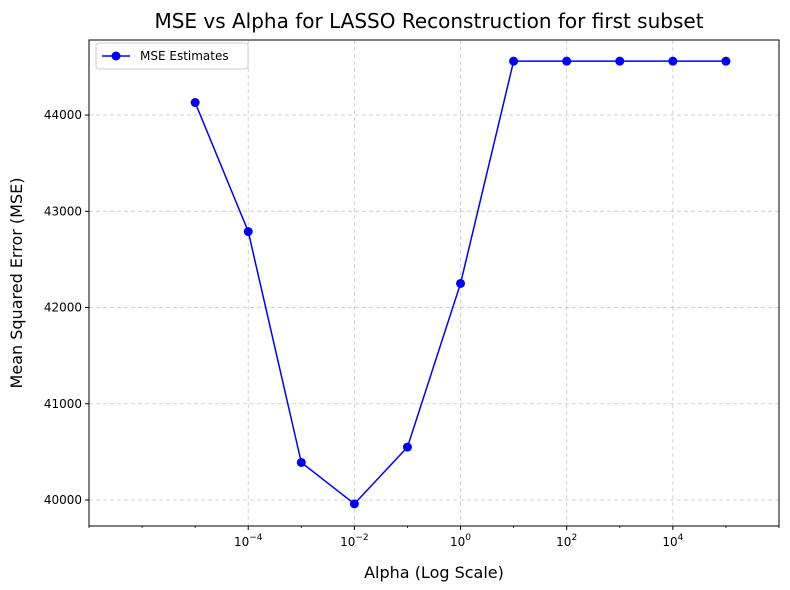 This screenshot has height=590, width=790. Describe the element at coordinates (63, 500) in the screenshot. I see `y-tick-label: 40000` at that location.